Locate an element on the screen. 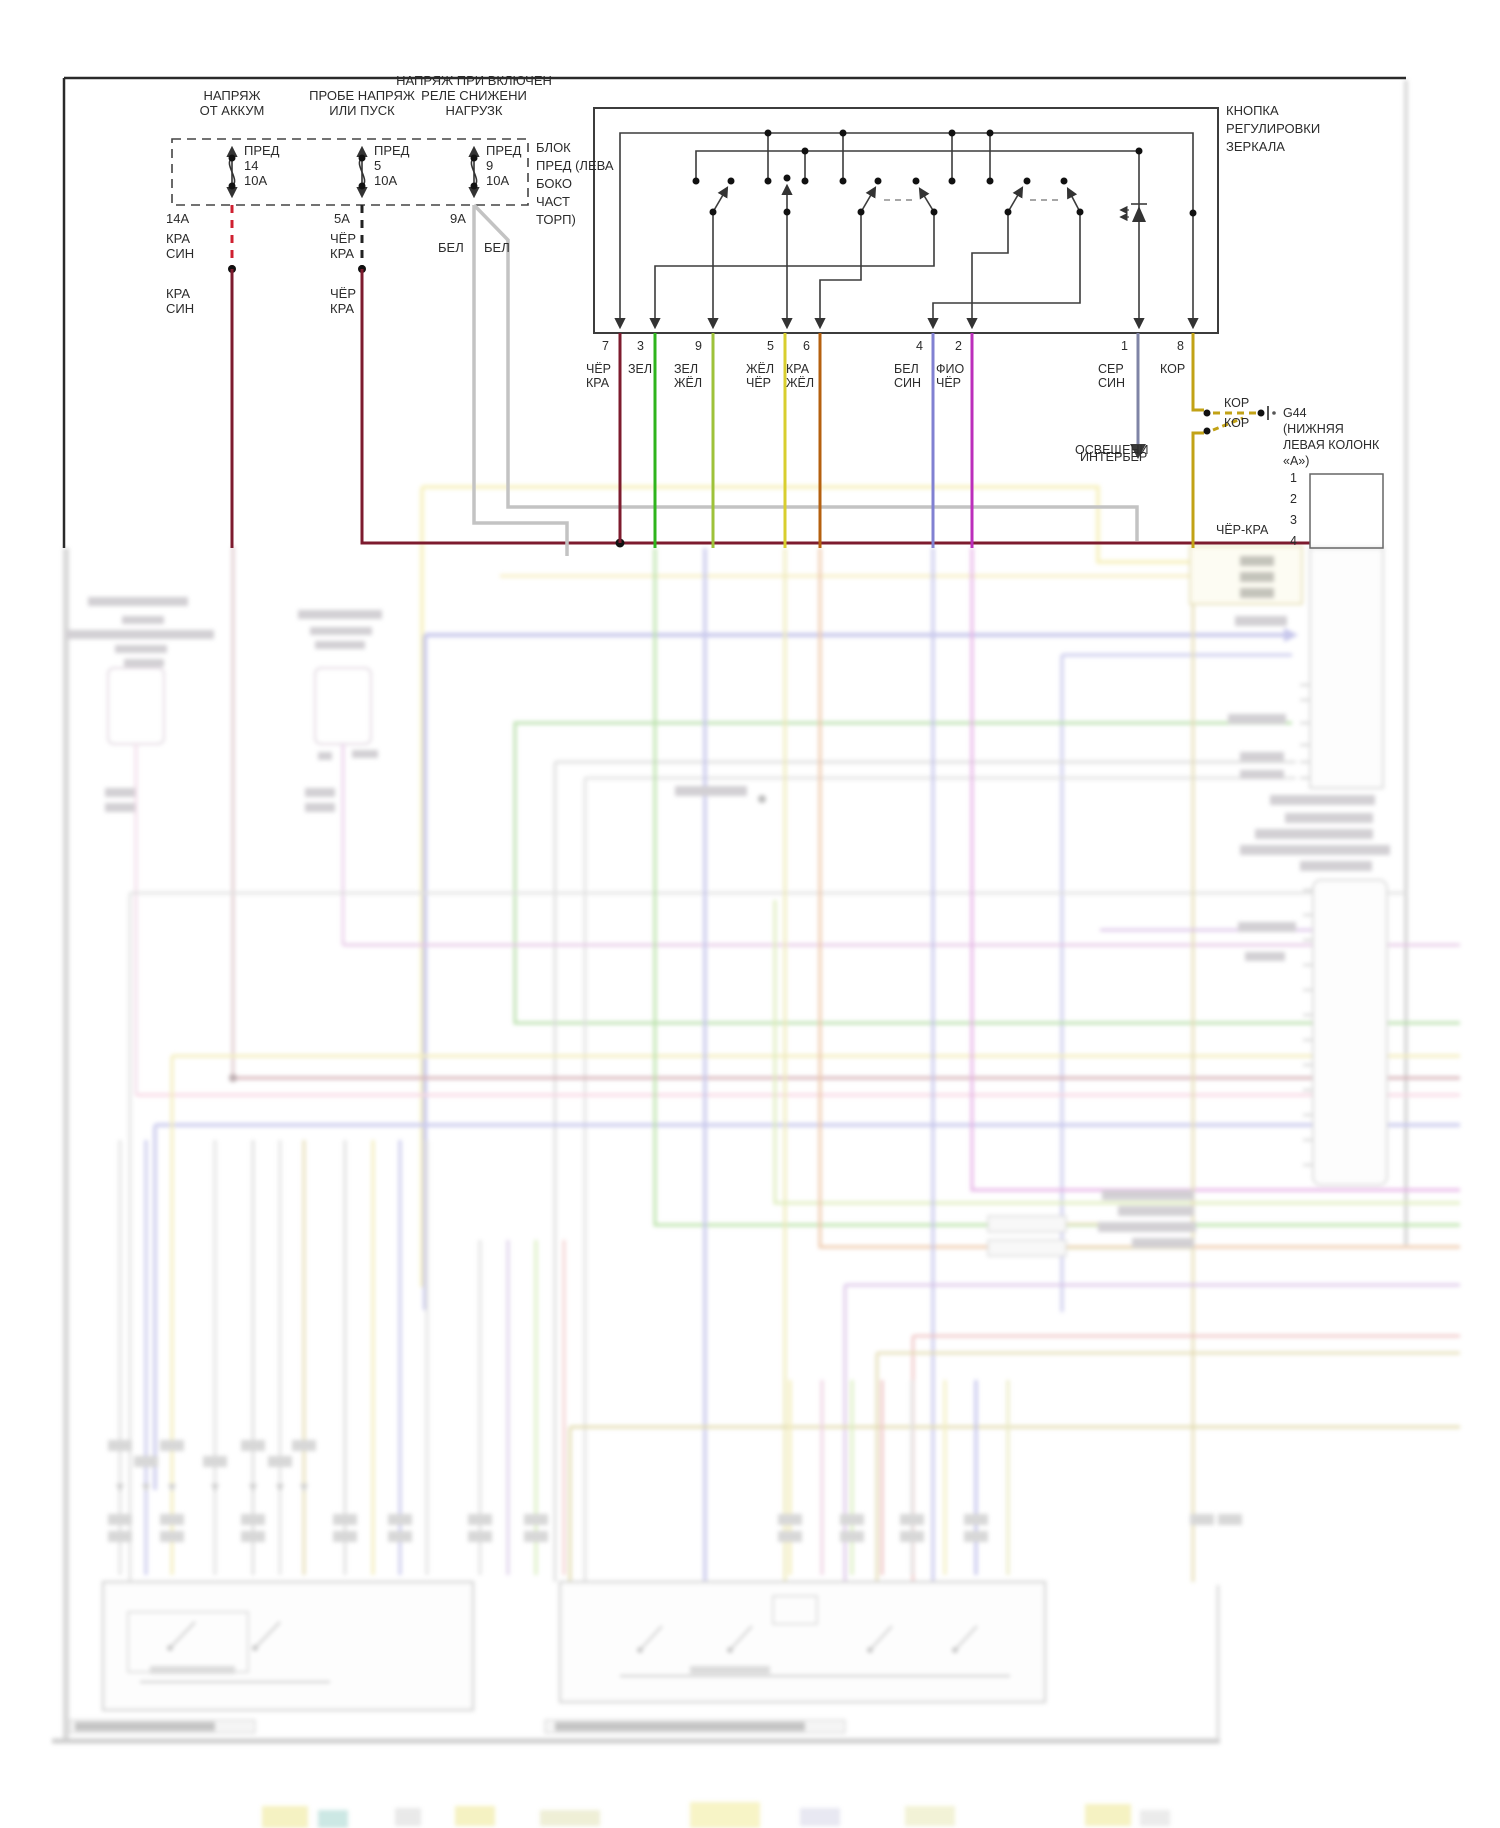 This screenshot has height=1828, width=1500. fuse-block-name-4: ЧАСТ is located at coordinates (553, 201).